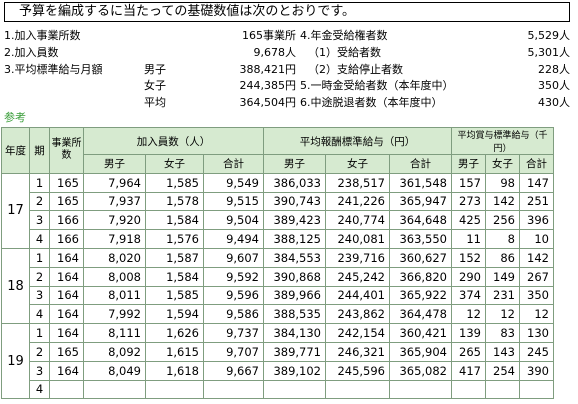  What do you see at coordinates (468, 201) in the screenshot?
I see `table-cell: 273` at bounding box center [468, 201].